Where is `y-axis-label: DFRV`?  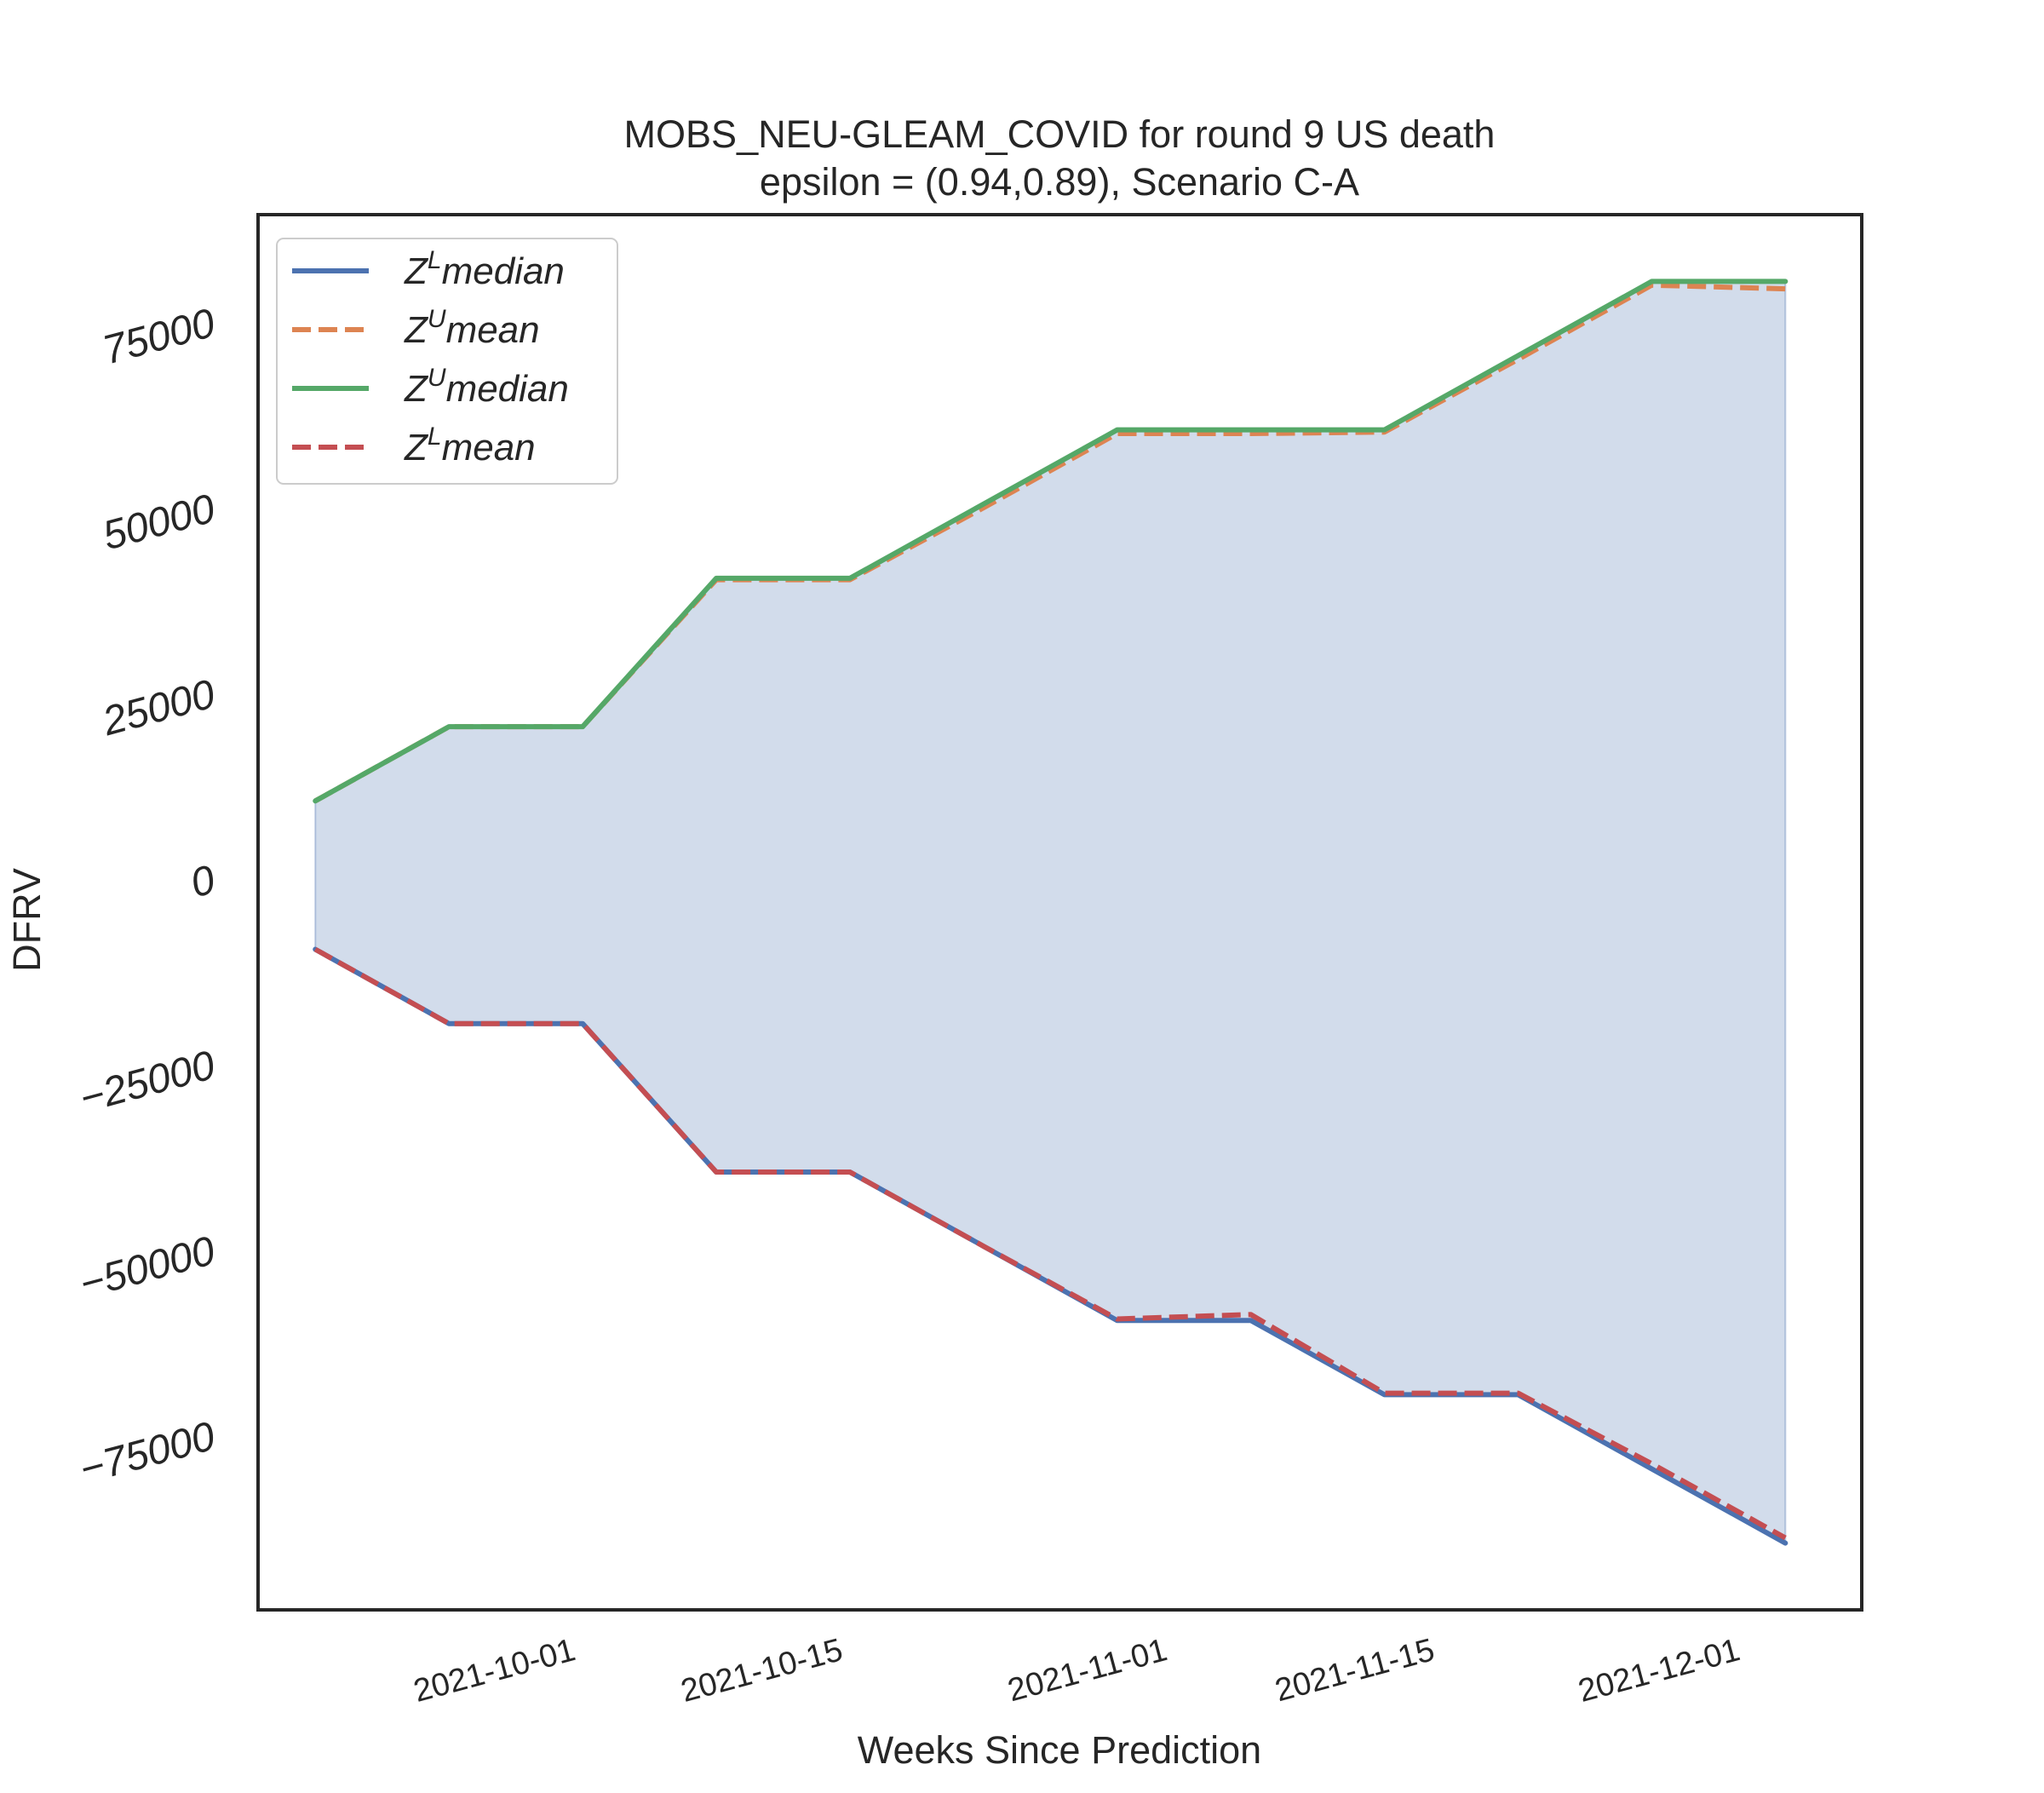 y-axis-label: DFRV is located at coordinates (27, 920).